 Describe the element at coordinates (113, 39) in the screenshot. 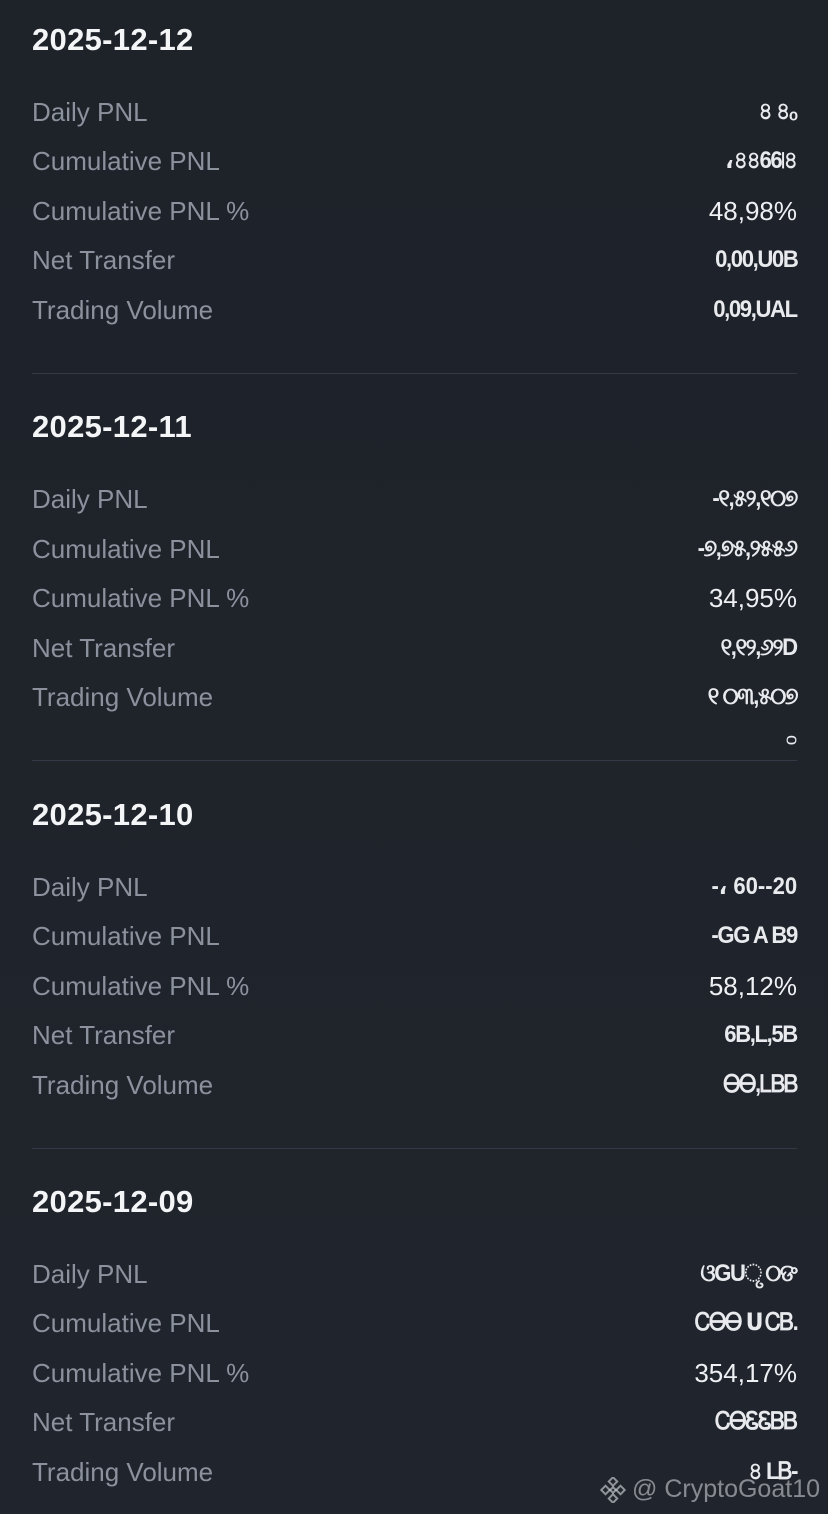

I see `day-date: 2025-12-12` at that location.